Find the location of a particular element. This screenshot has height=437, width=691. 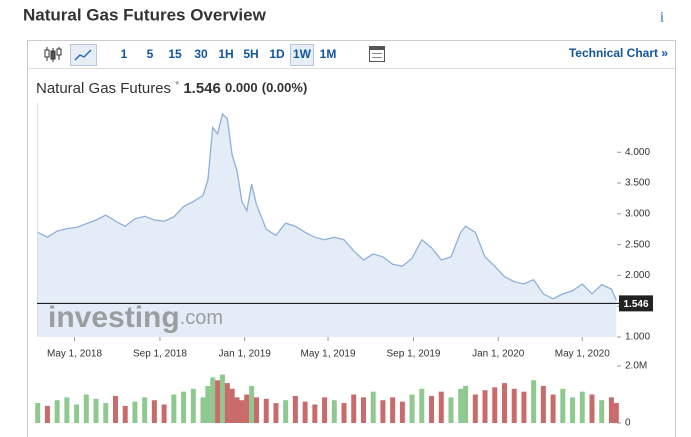

delay-marker: * is located at coordinates (177, 85).